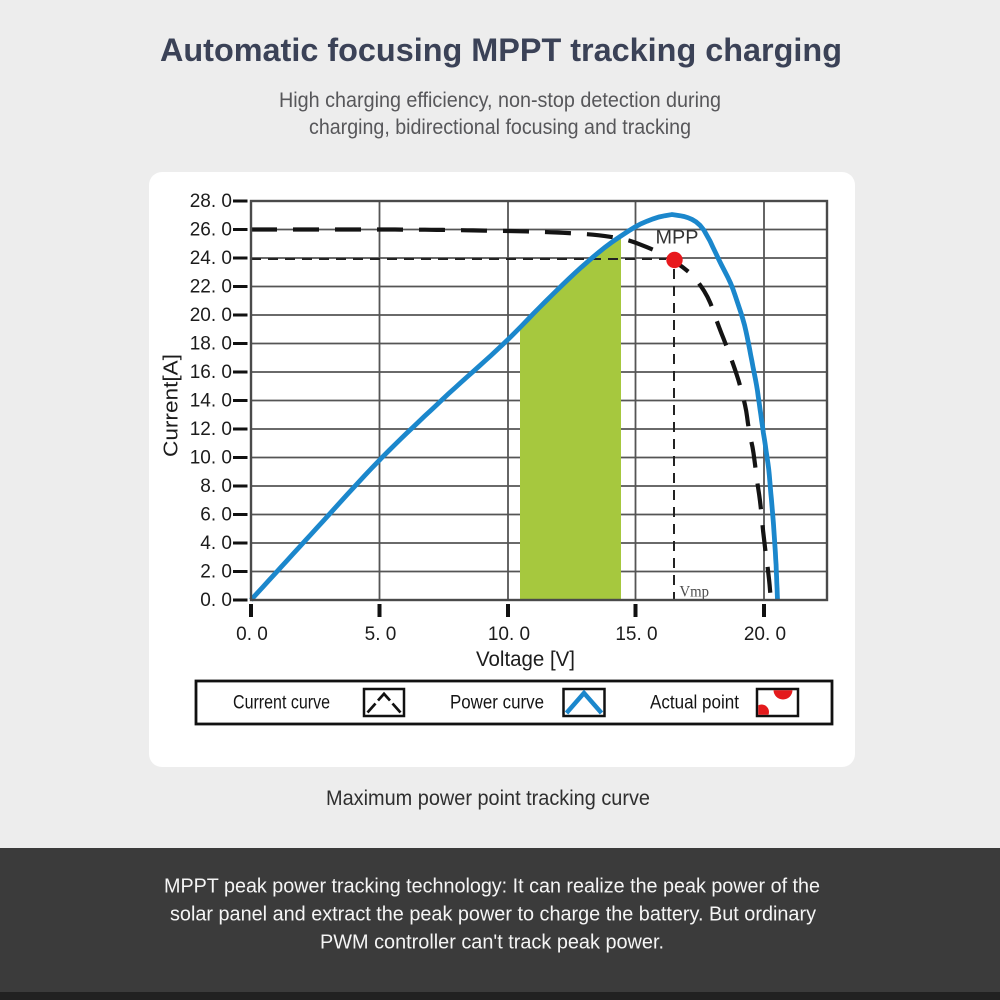 The width and height of the screenshot is (1000, 1000). What do you see at coordinates (488, 798) in the screenshot?
I see `svg-text:Maximum power point tracking c: Maximum power point tracking curve` at bounding box center [488, 798].